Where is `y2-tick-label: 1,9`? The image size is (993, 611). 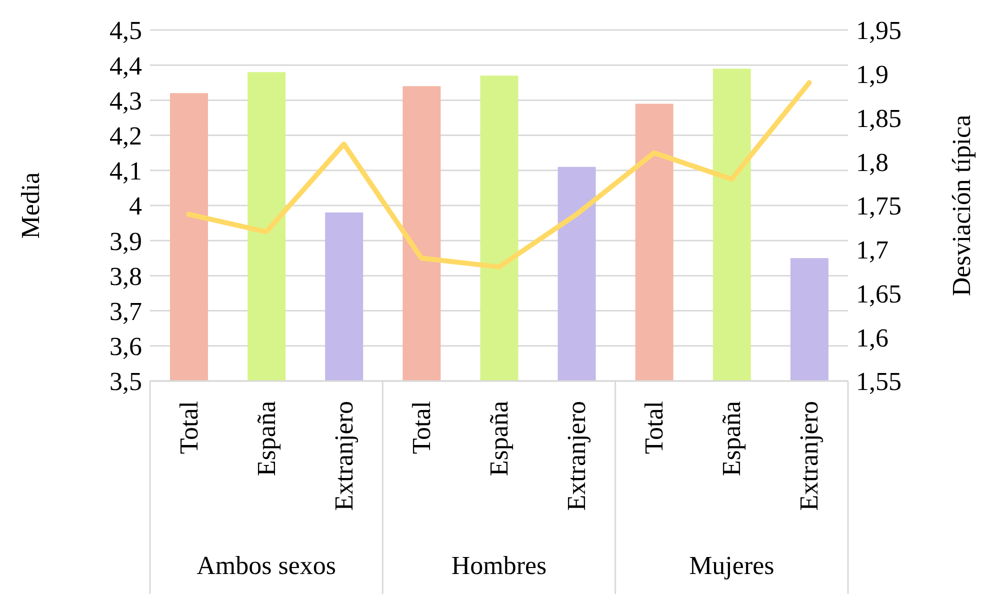 y2-tick-label: 1,9 is located at coordinates (872, 75).